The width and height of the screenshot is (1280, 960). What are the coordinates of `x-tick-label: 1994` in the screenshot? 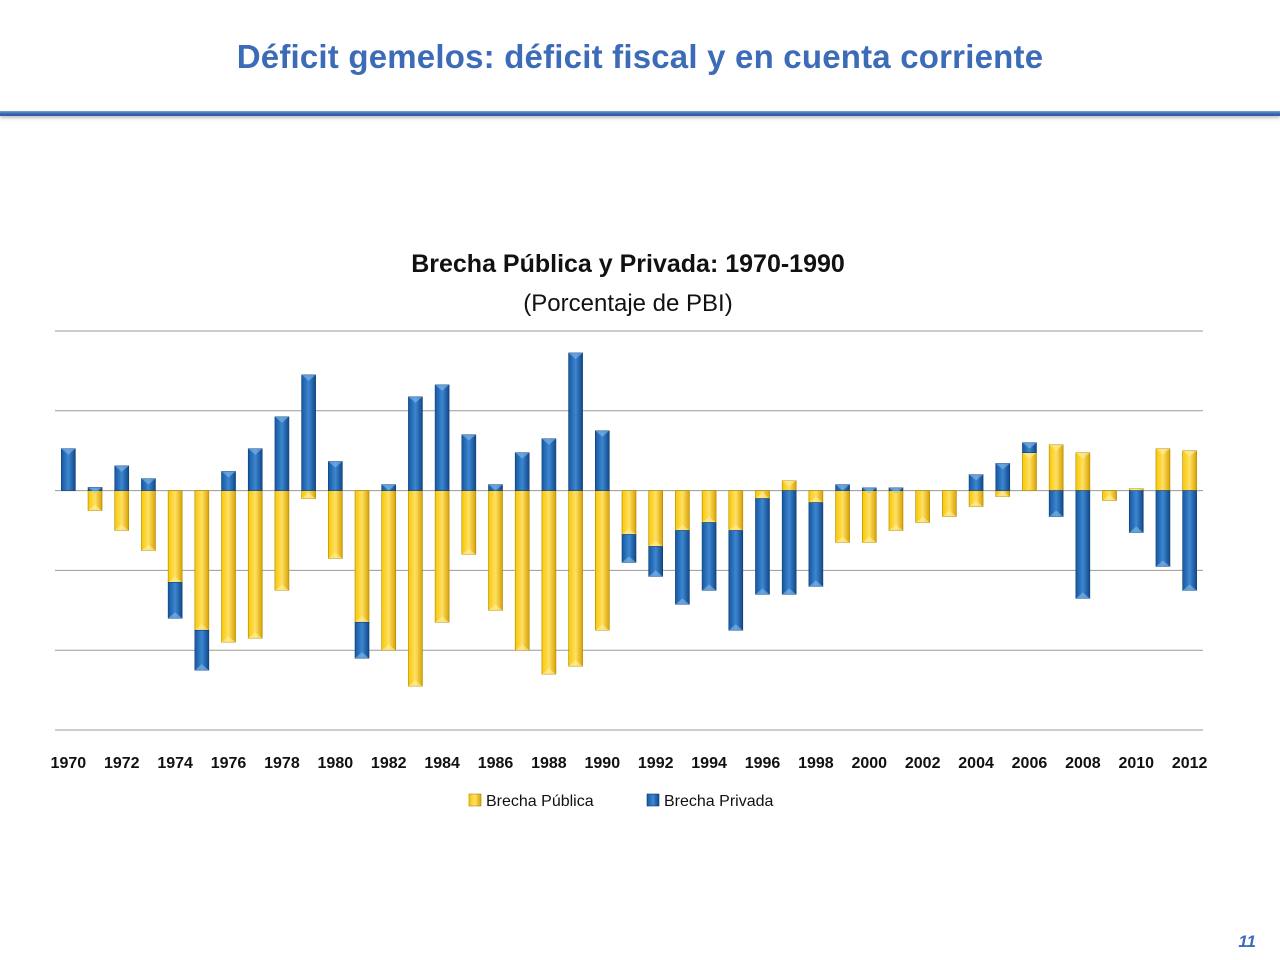 It's located at (709, 763).